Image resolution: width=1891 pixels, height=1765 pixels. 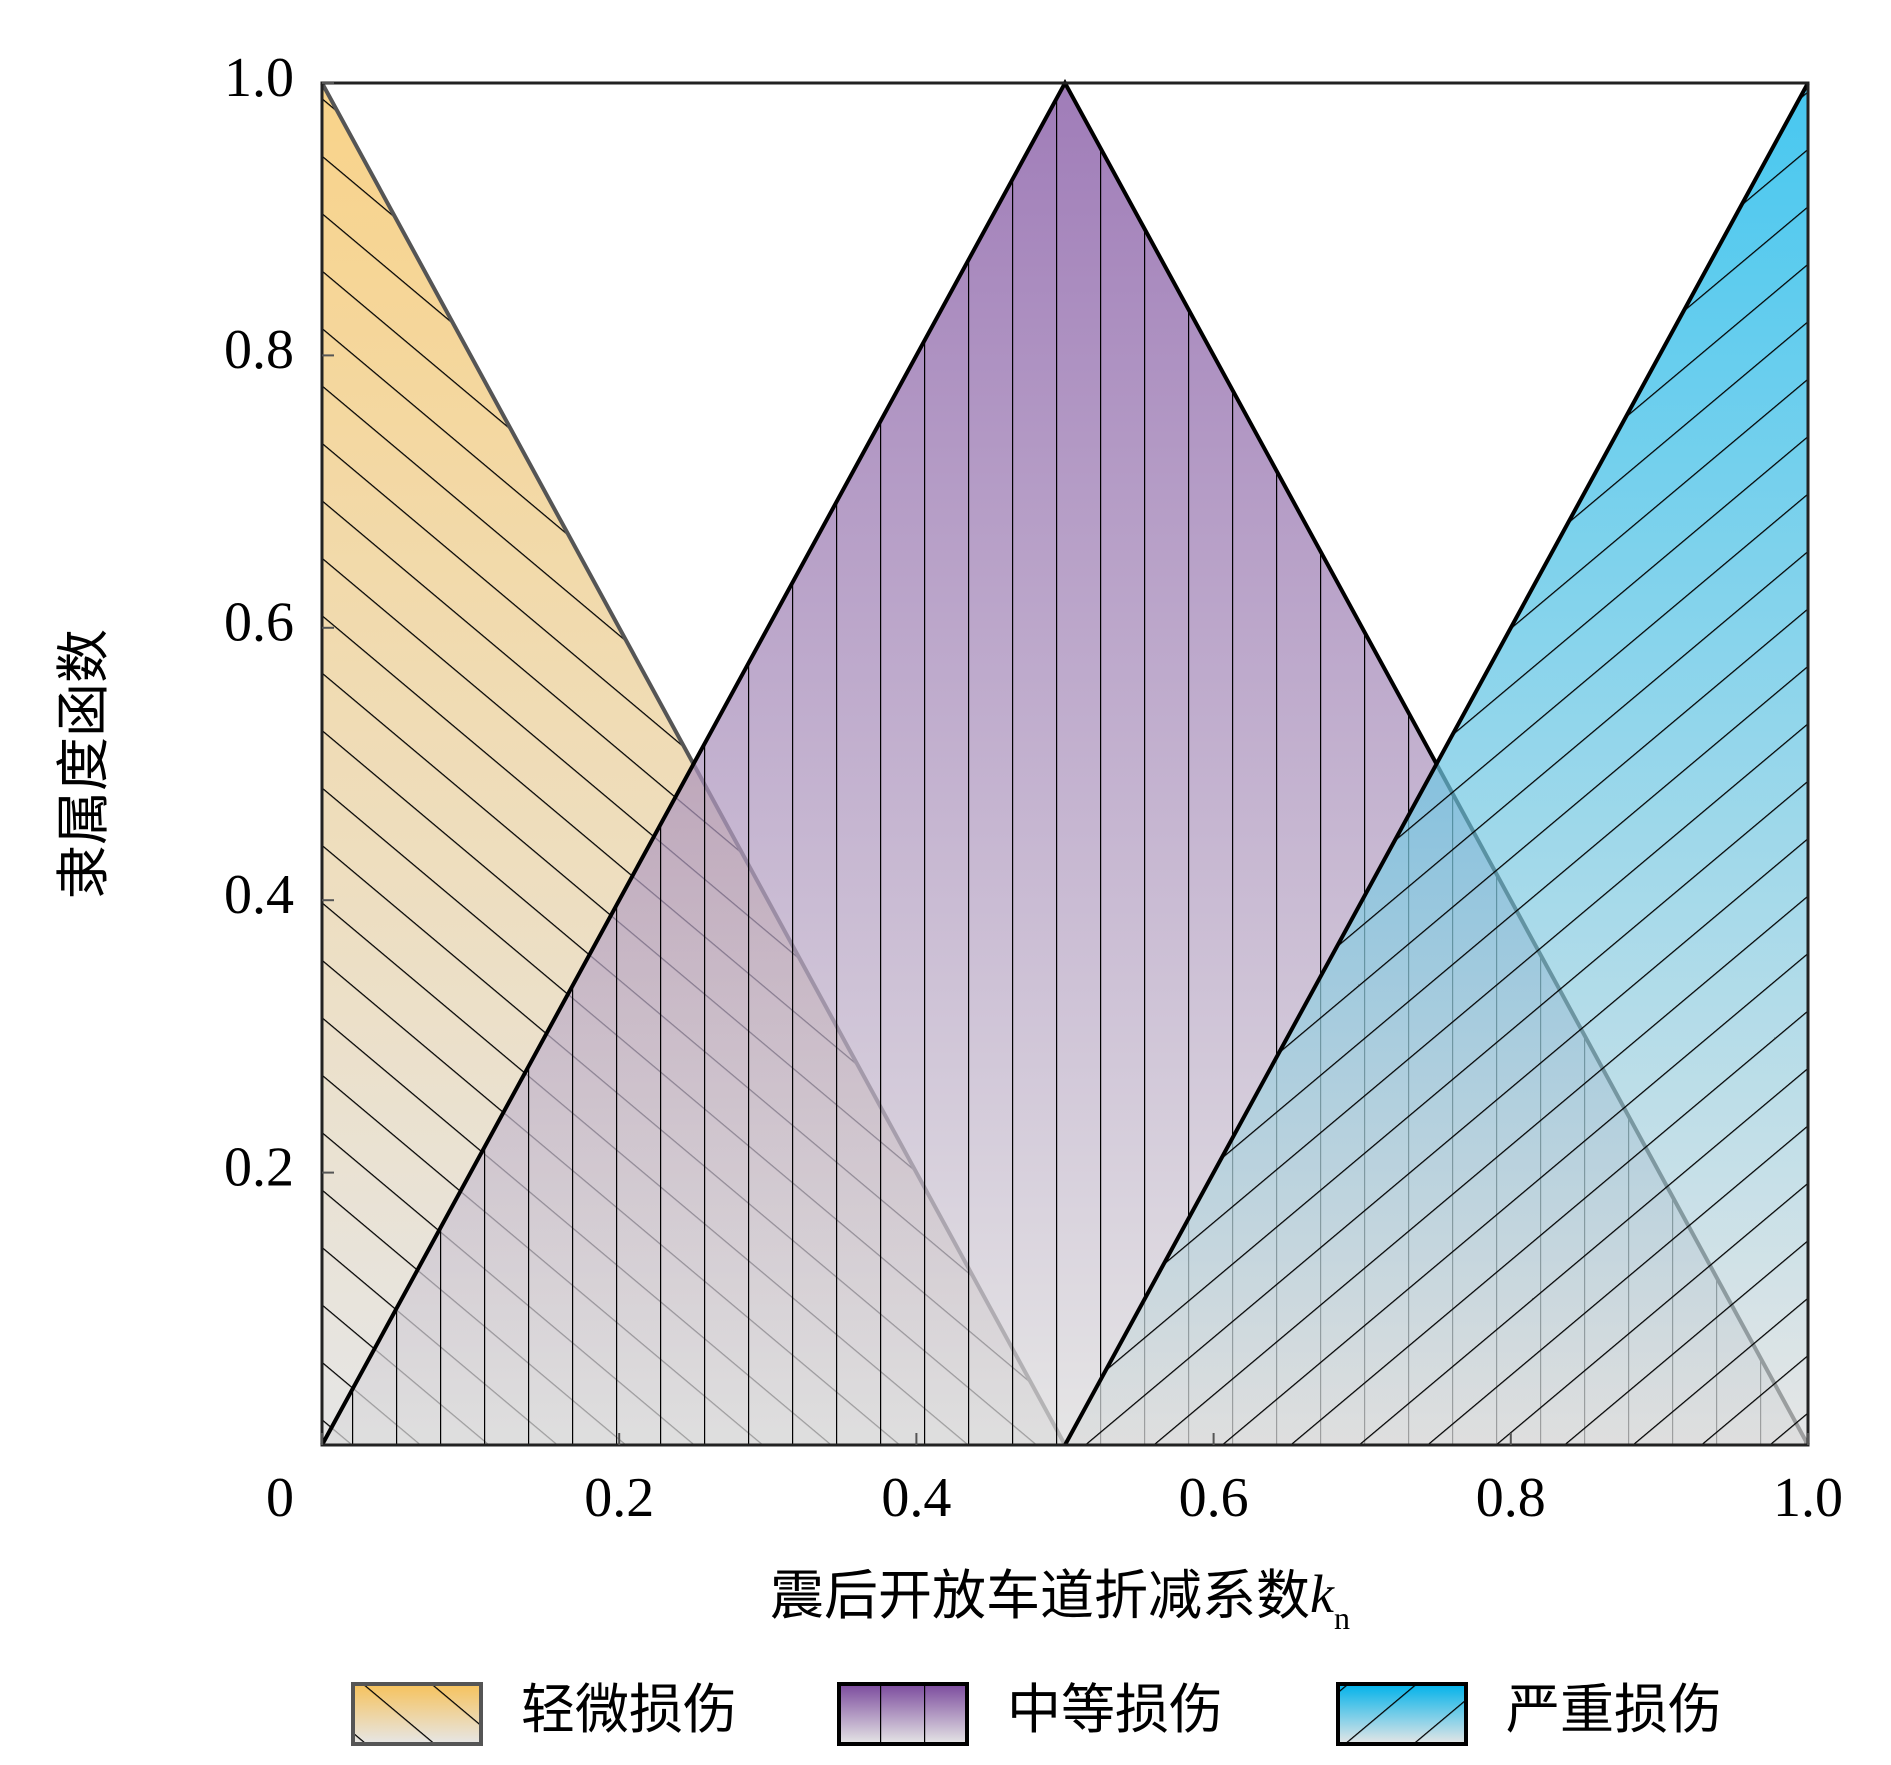 What do you see at coordinates (1115, 1709) in the screenshot?
I see `legend-label: 中等损伤` at bounding box center [1115, 1709].